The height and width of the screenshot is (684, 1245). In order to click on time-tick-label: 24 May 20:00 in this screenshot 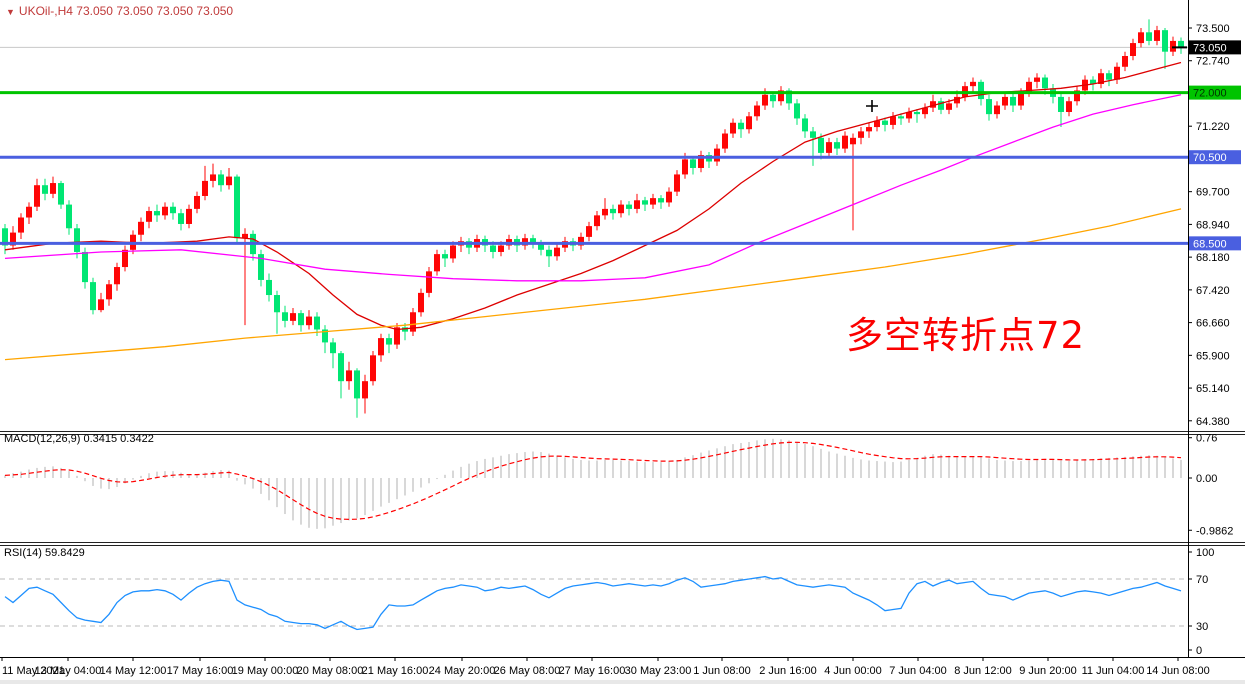, I will do `click(462, 671)`.